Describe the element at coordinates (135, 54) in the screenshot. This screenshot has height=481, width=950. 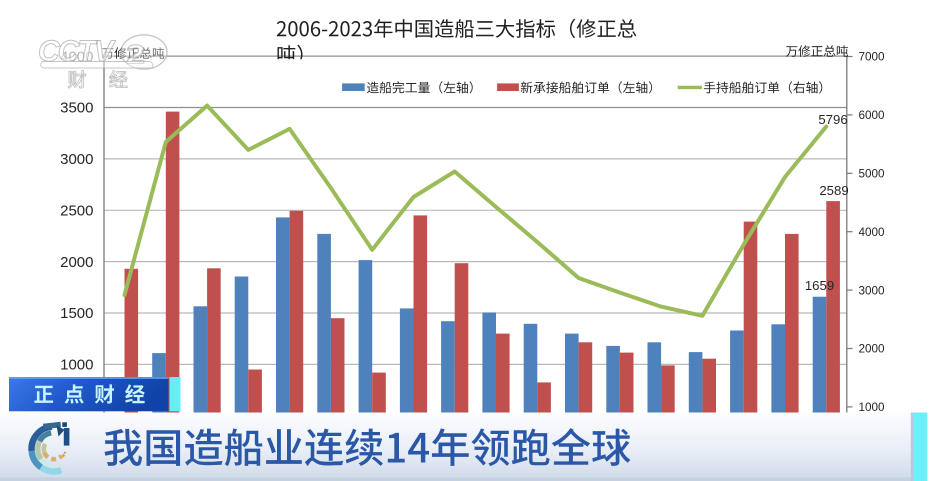
I see `svg-text: 2` at that location.